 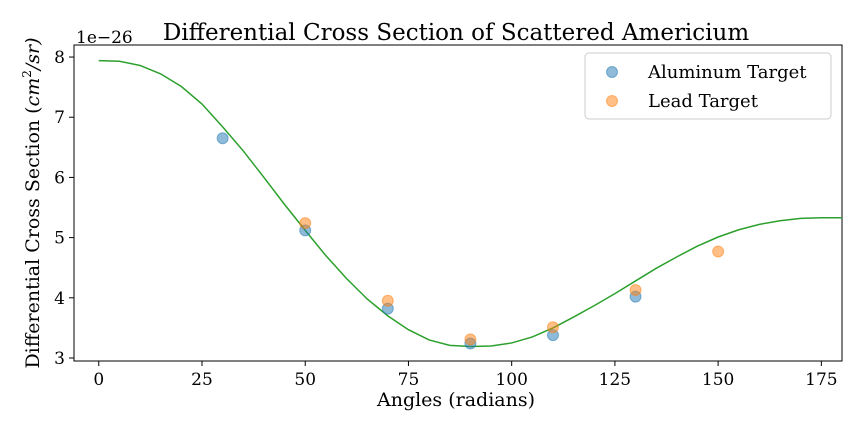 What do you see at coordinates (703, 101) in the screenshot?
I see `legend-label-lead: Lead Target` at bounding box center [703, 101].